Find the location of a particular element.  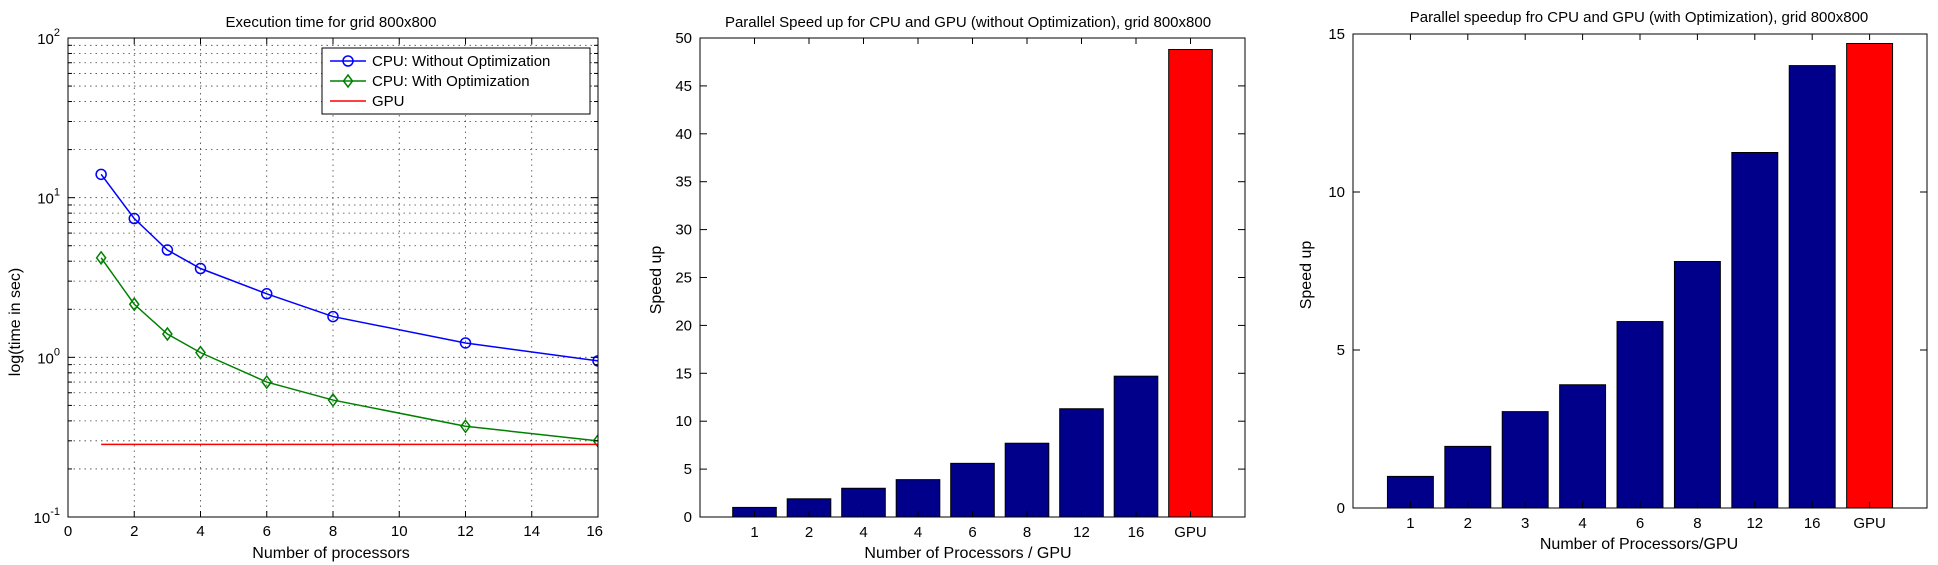

y-tick-label: 35 is located at coordinates (683, 182).